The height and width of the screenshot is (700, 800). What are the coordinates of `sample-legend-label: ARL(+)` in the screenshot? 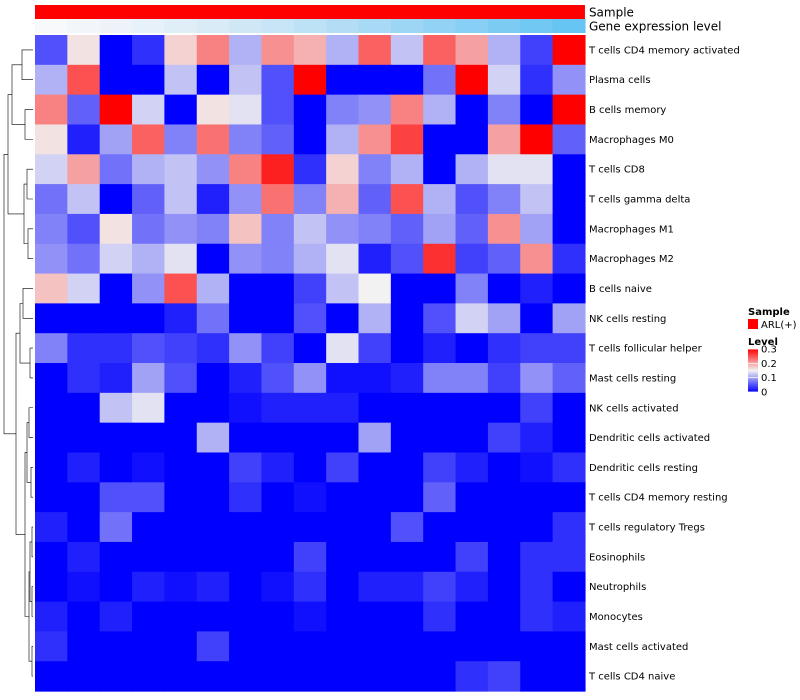 It's located at (779, 325).